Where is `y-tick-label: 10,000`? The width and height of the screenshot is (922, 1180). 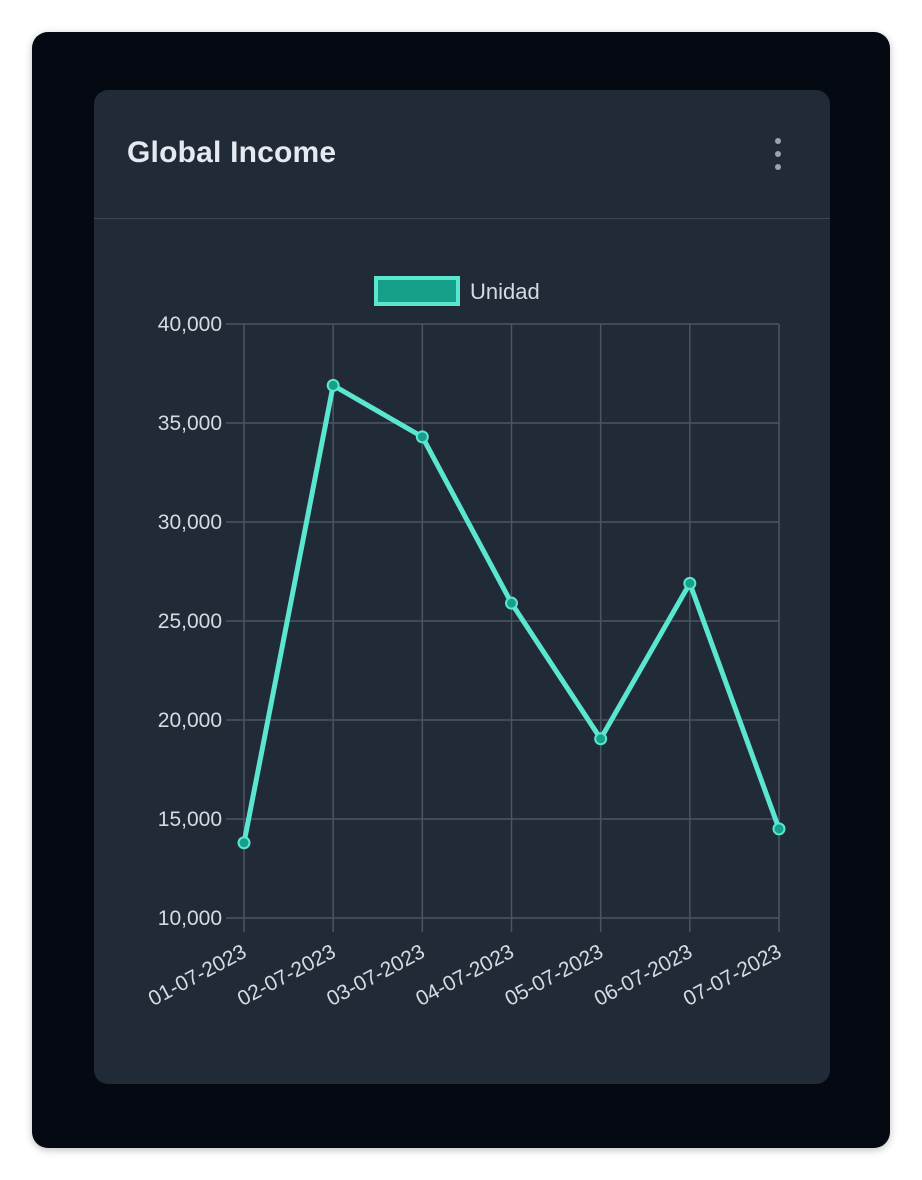
y-tick-label: 10,000 is located at coordinates (190, 918).